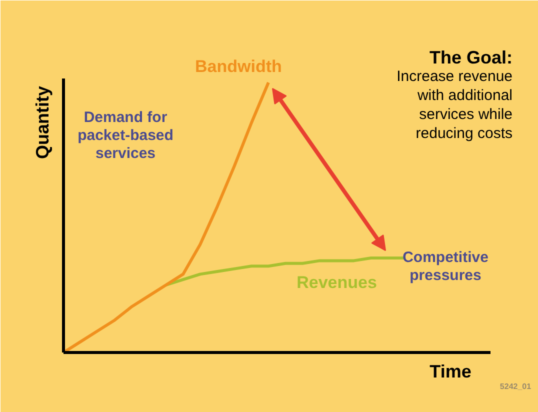 This screenshot has width=538, height=412. I want to click on x-axis-title: Time, so click(451, 372).